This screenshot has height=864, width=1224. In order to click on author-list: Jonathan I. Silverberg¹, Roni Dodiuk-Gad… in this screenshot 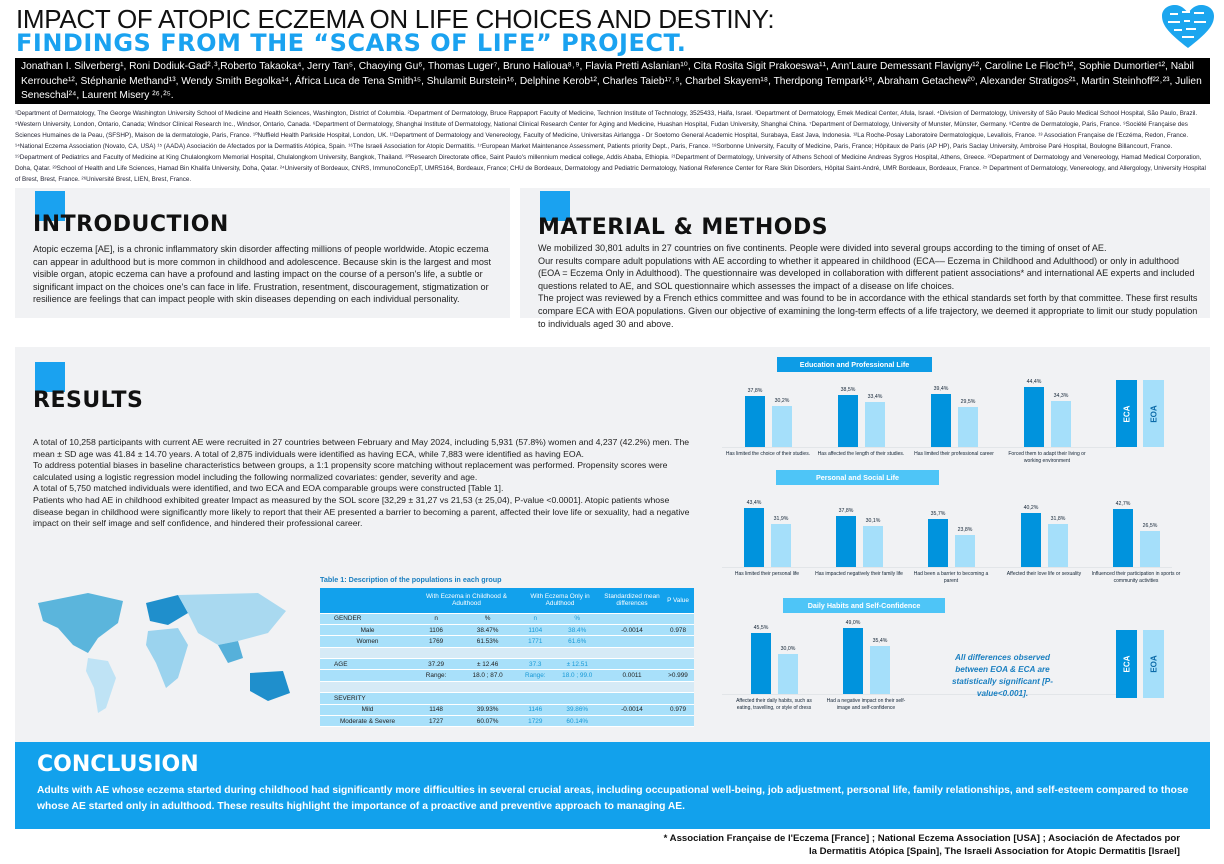, I will do `click(612, 81)`.